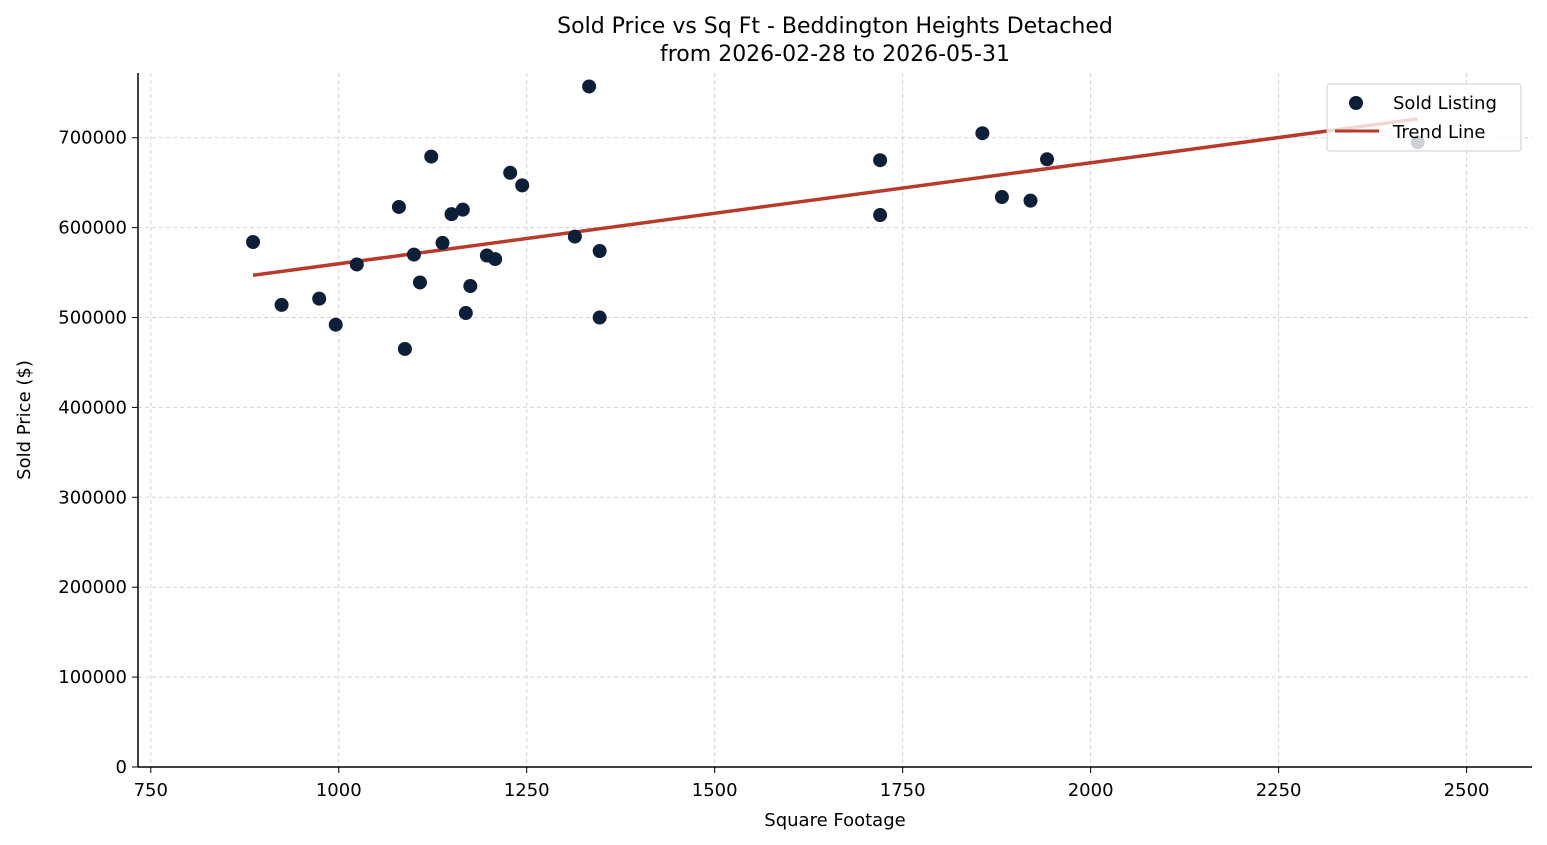 The image size is (1547, 845). Describe the element at coordinates (121, 767) in the screenshot. I see `y-tick-label: 0` at that location.